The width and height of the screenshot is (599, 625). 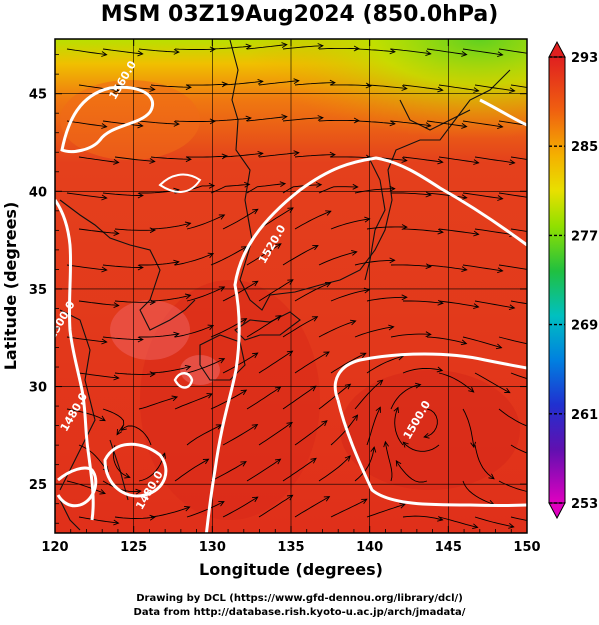 What do you see at coordinates (290, 547) in the screenshot?
I see `x-tick-label: 135` at bounding box center [290, 547].